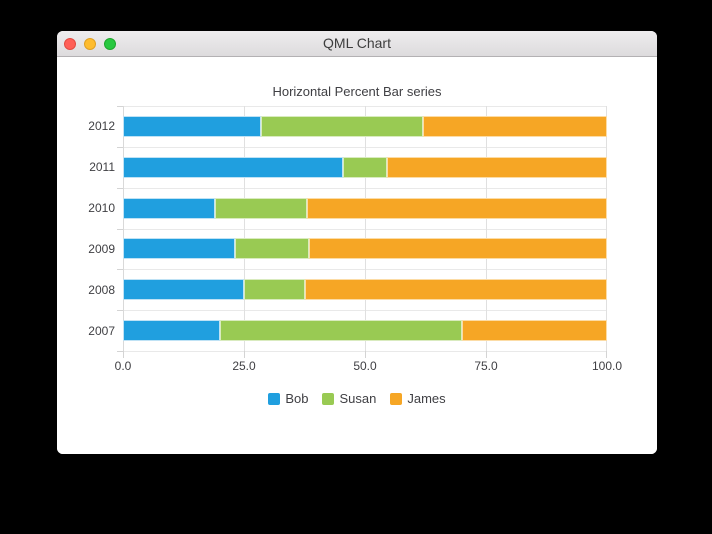 This screenshot has width=712, height=534. What do you see at coordinates (426, 398) in the screenshot?
I see `legend-label: James` at bounding box center [426, 398].